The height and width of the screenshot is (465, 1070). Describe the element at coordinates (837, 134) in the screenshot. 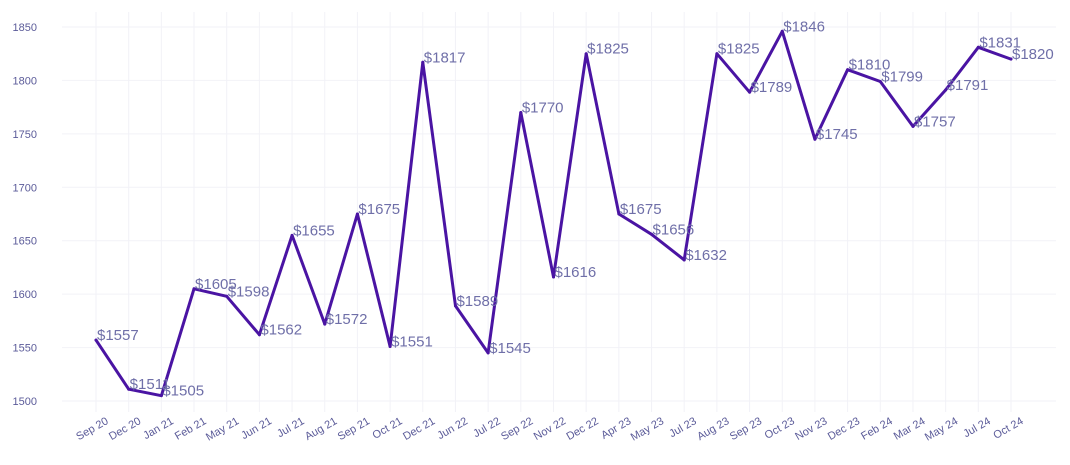

I see `data-label: $1745` at that location.